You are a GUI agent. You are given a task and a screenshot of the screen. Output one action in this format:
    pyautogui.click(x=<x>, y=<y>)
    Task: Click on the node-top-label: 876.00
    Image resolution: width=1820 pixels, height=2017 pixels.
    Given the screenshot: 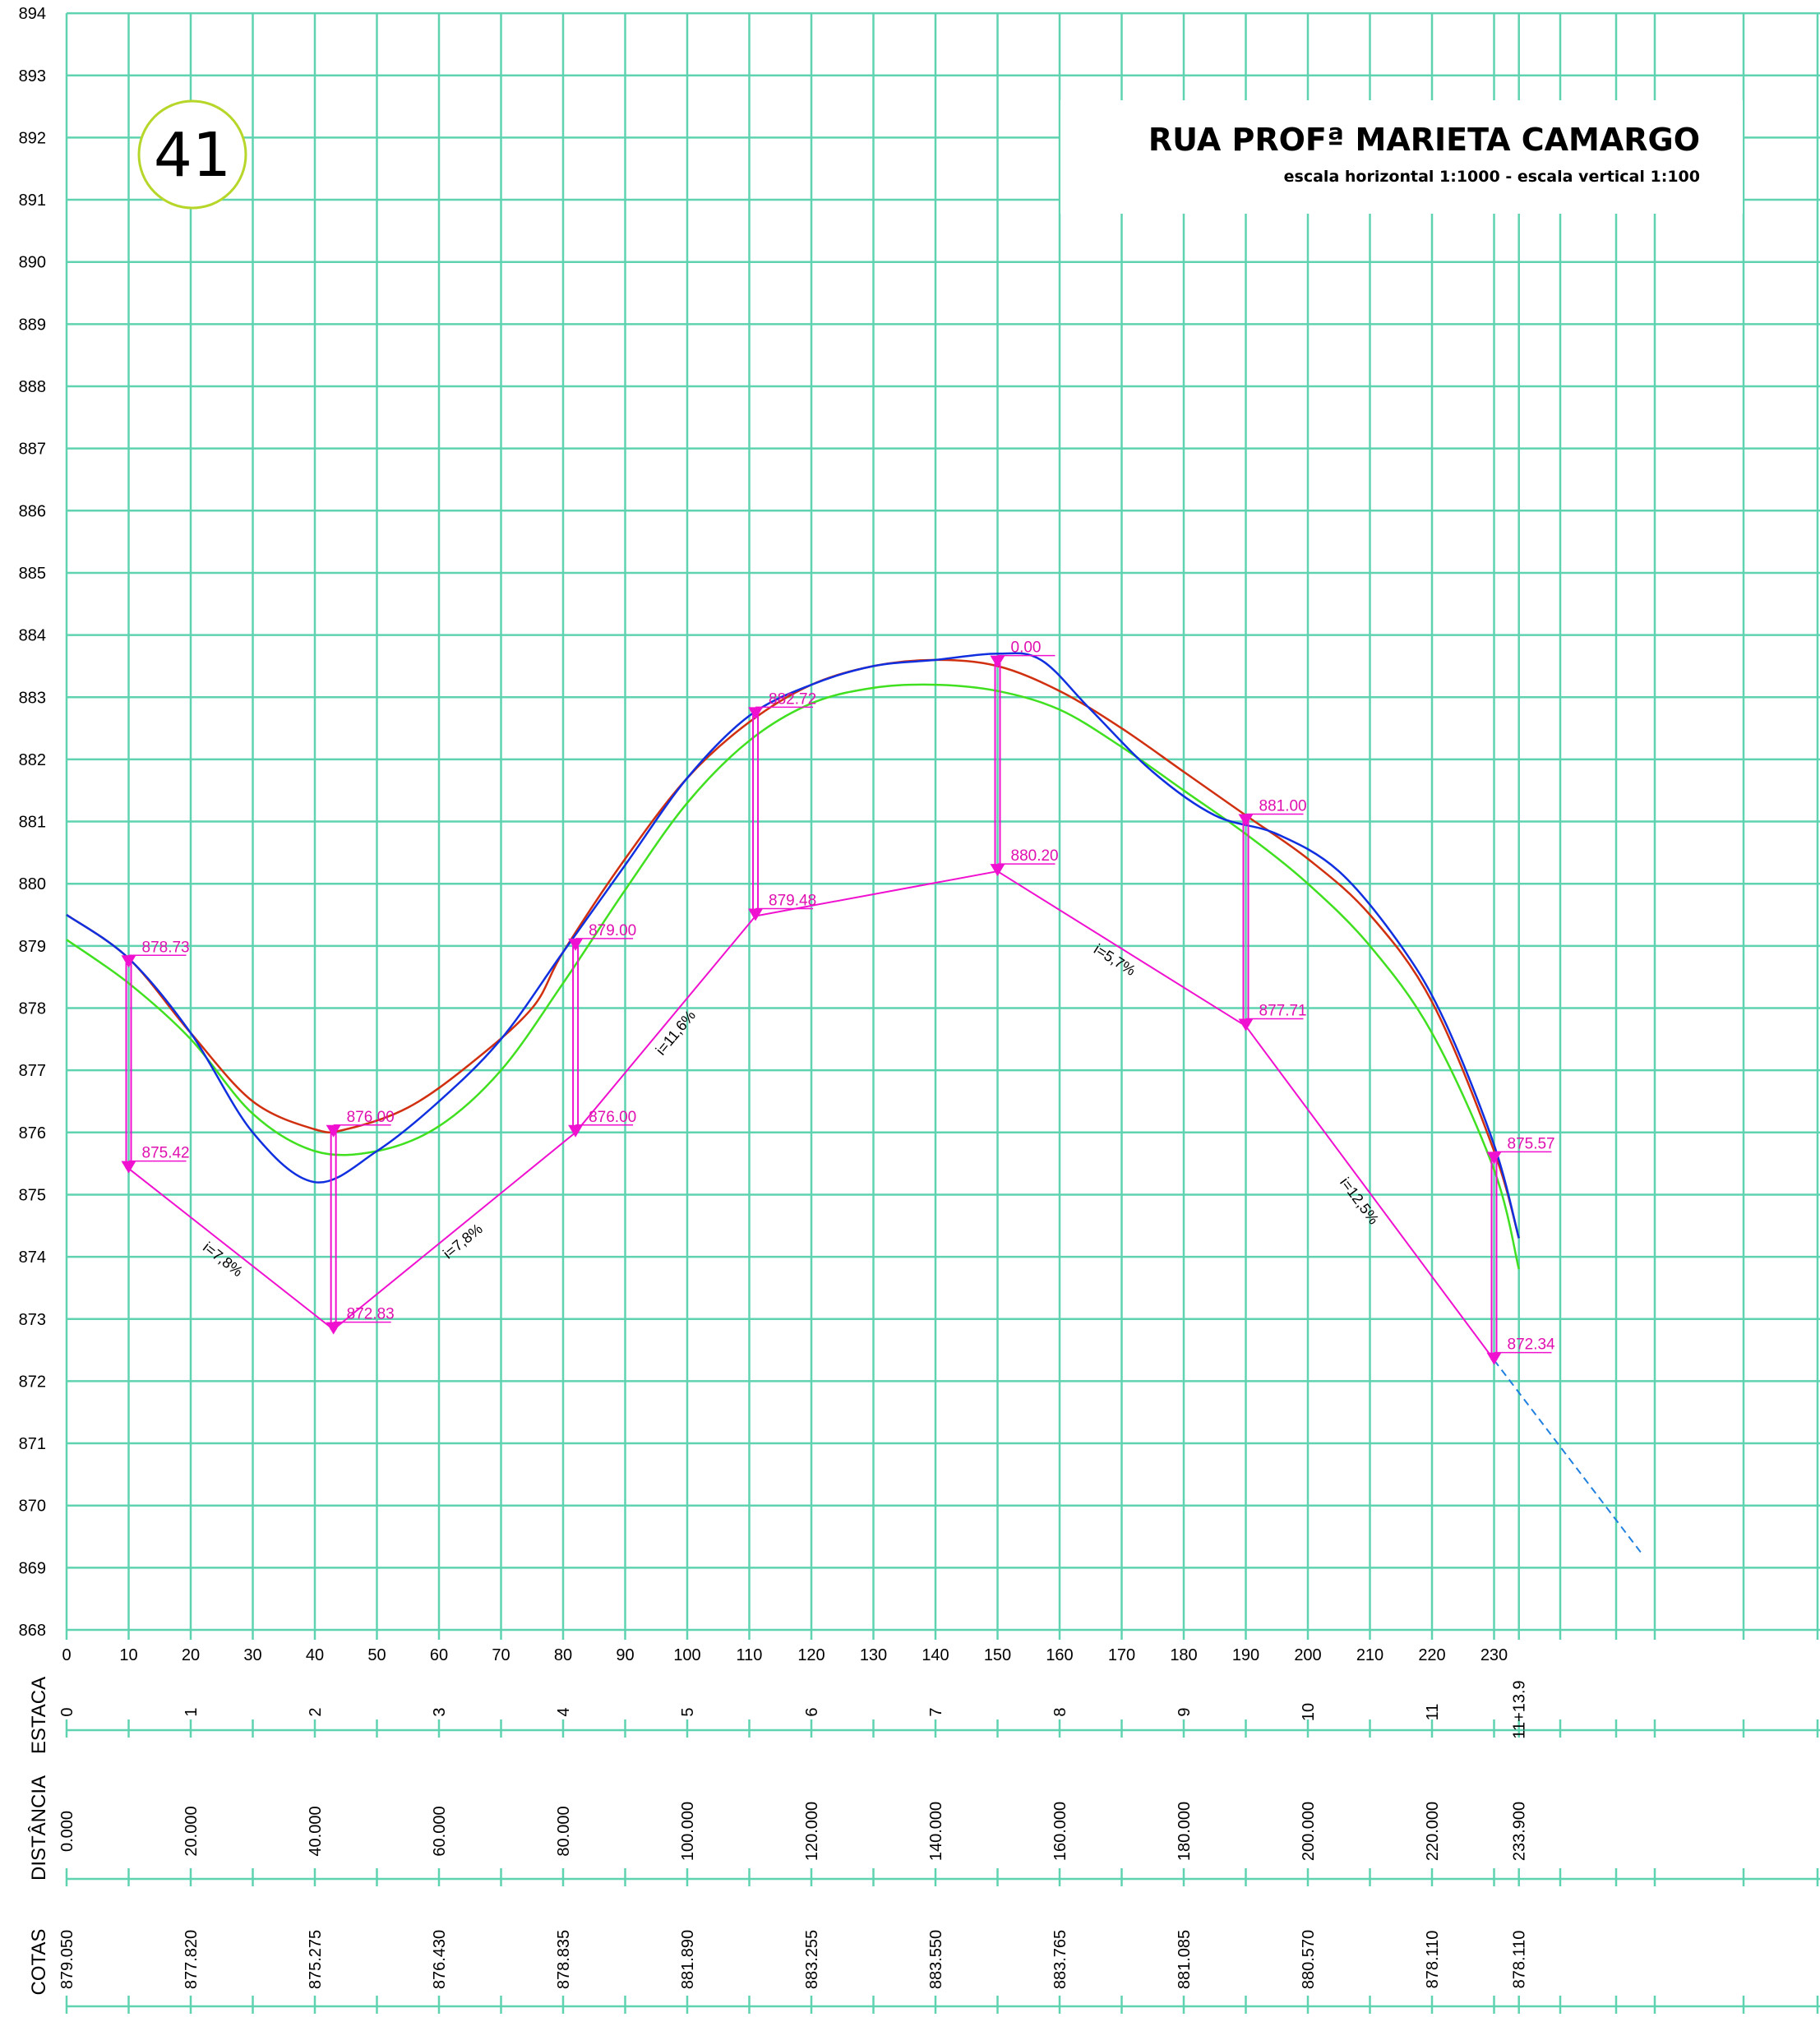 What is the action you would take?
    pyautogui.click(x=371, y=1117)
    